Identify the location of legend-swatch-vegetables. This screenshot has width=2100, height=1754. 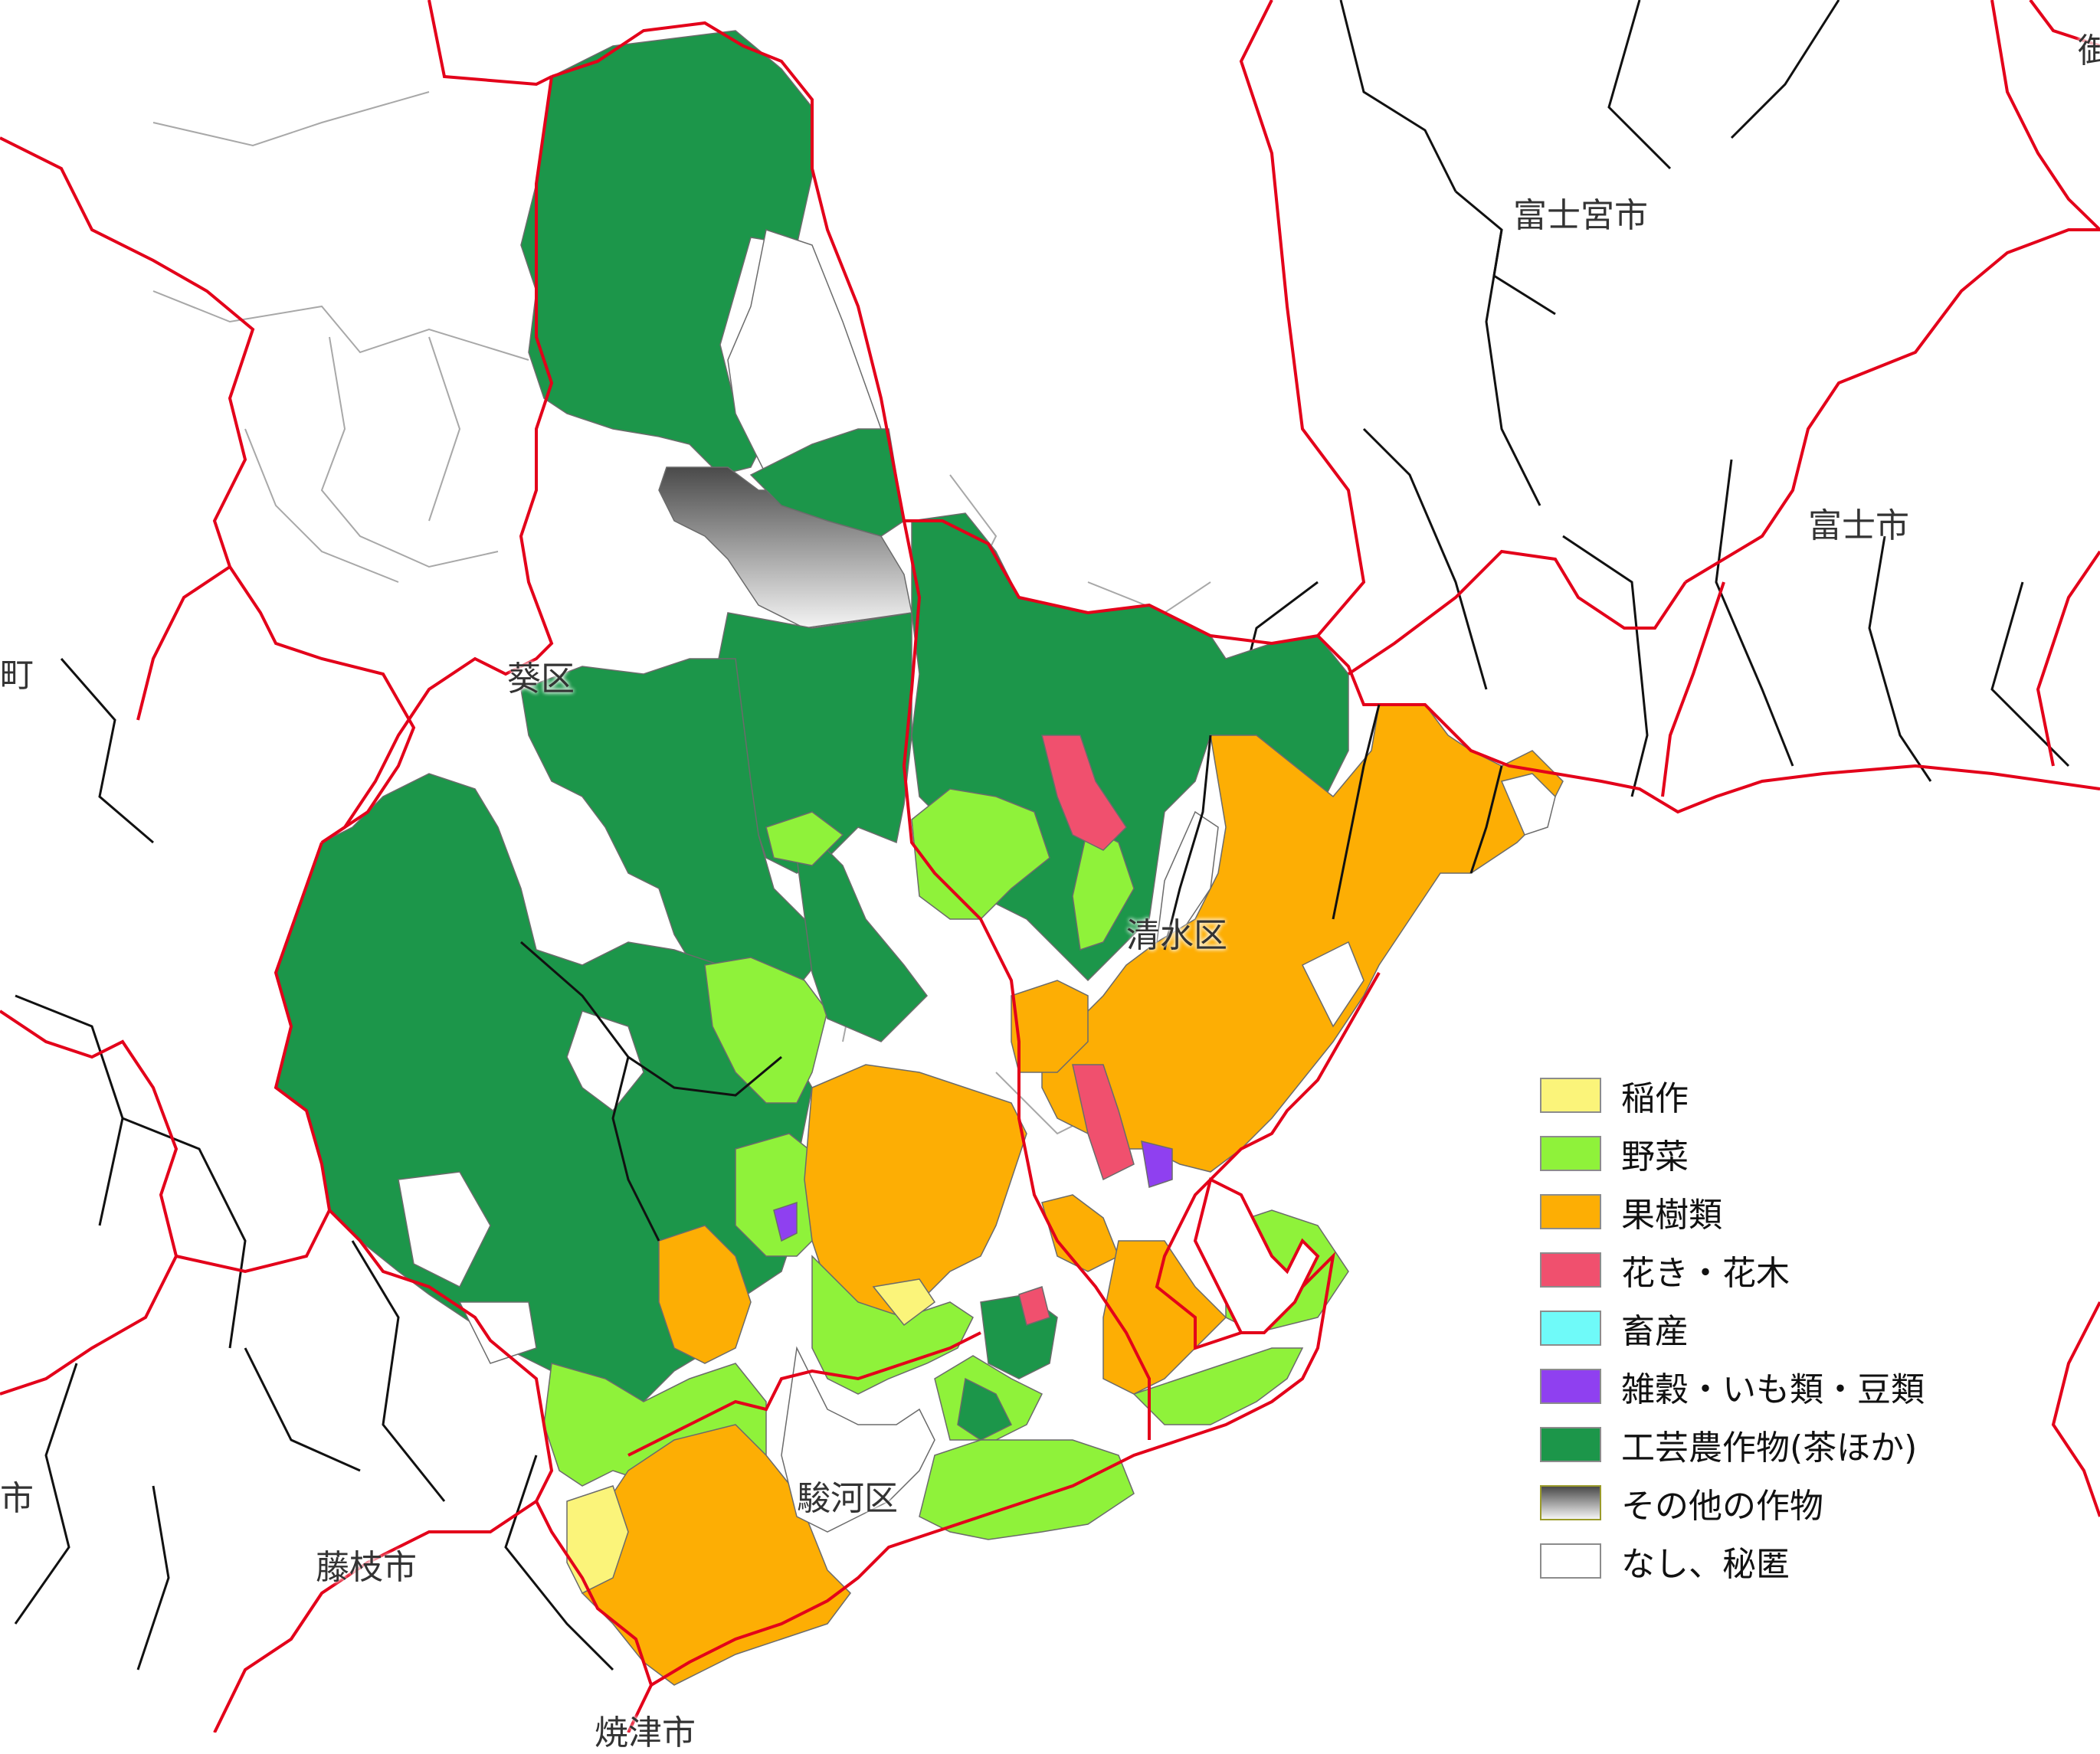
(1571, 1153).